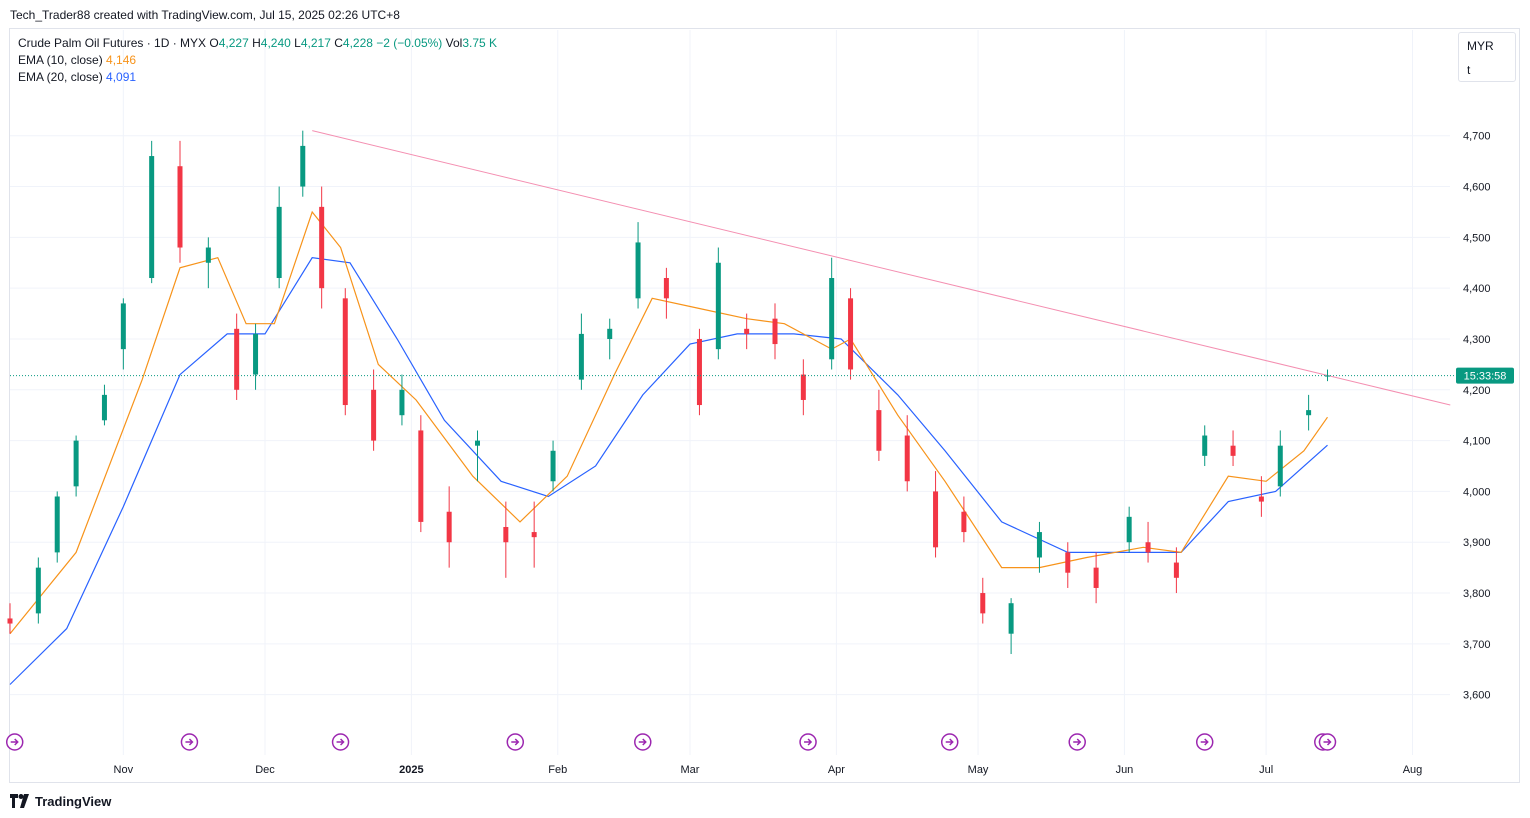 This screenshot has height=818, width=1530. I want to click on y-tick-label: 4,500, so click(1477, 238).